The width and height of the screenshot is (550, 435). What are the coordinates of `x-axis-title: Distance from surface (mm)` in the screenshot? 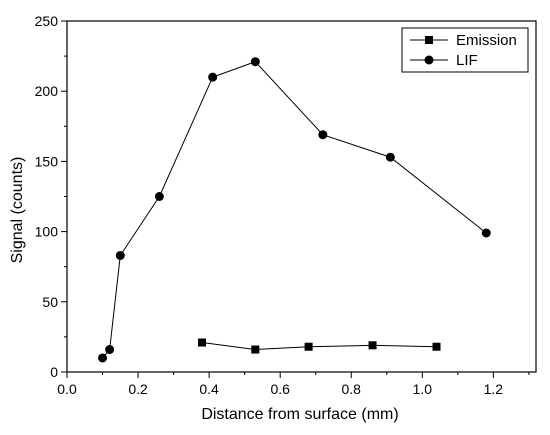 It's located at (299, 414).